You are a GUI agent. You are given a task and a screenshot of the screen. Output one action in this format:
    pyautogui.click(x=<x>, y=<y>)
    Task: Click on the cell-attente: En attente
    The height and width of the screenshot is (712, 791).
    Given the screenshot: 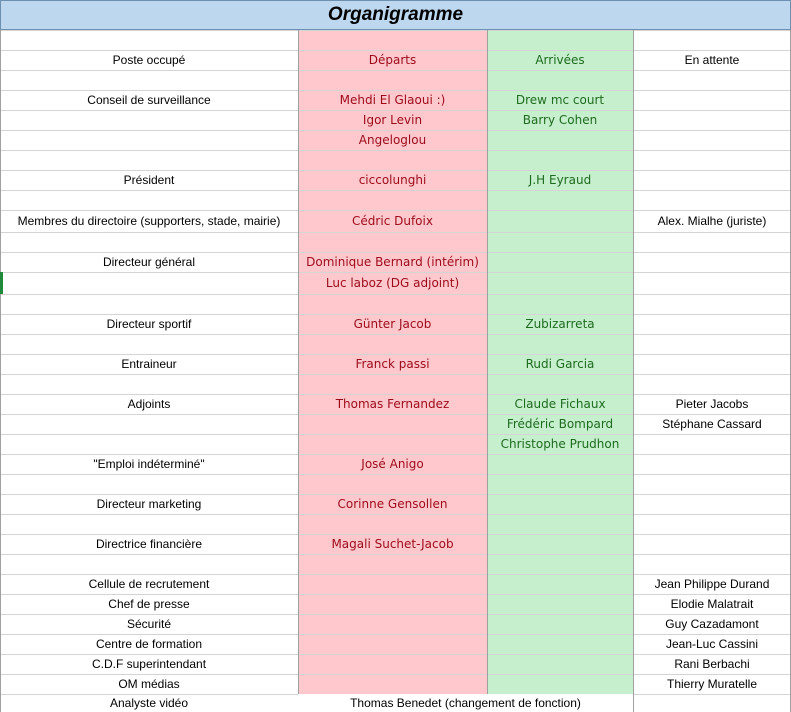 What is the action you would take?
    pyautogui.click(x=712, y=60)
    